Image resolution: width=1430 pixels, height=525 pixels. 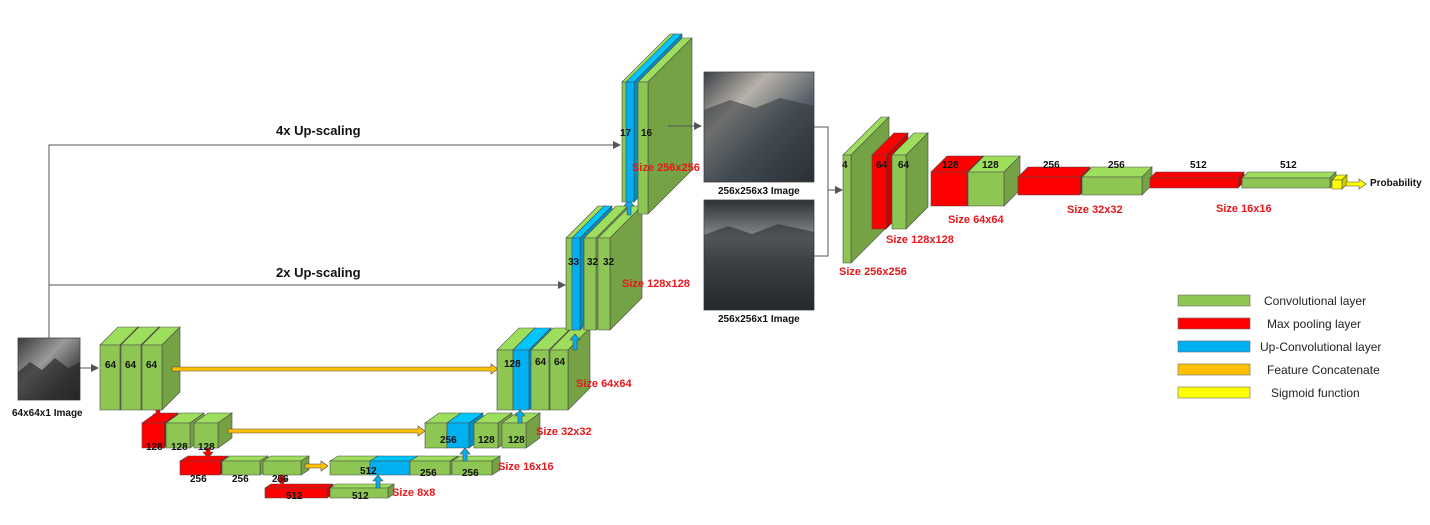 I want to click on enc1-b0-front, so click(x=110, y=377).